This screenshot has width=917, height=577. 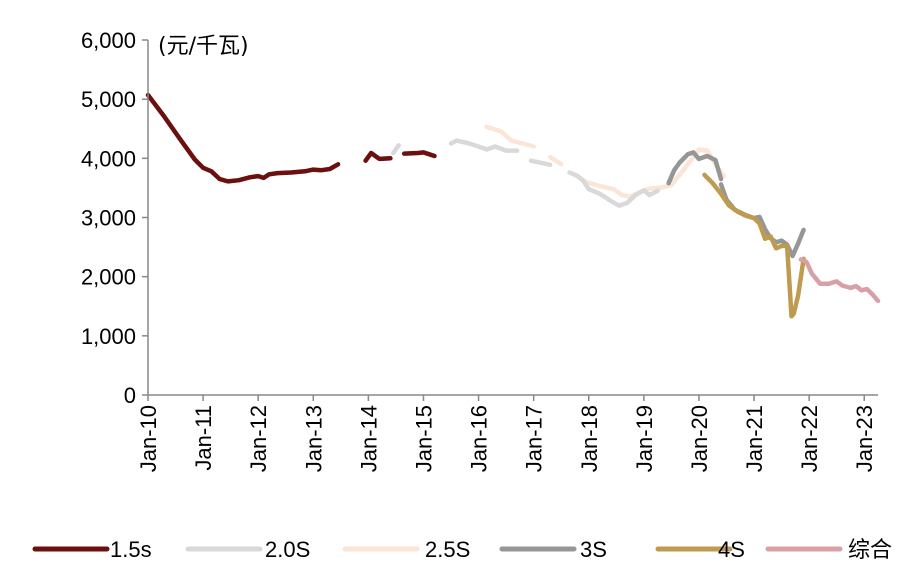 I want to click on x-tick-label: Jan-11, so click(x=203, y=438).